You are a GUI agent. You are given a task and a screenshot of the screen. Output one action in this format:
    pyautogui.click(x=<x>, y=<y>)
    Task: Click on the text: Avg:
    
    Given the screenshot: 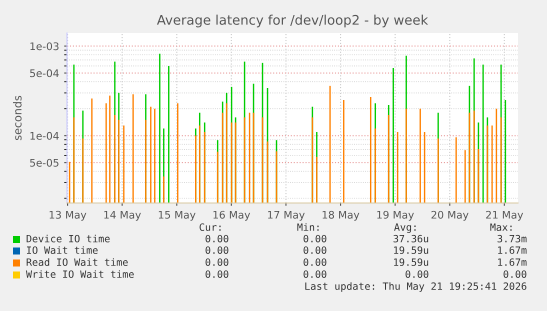 What is the action you would take?
    pyautogui.click(x=405, y=228)
    